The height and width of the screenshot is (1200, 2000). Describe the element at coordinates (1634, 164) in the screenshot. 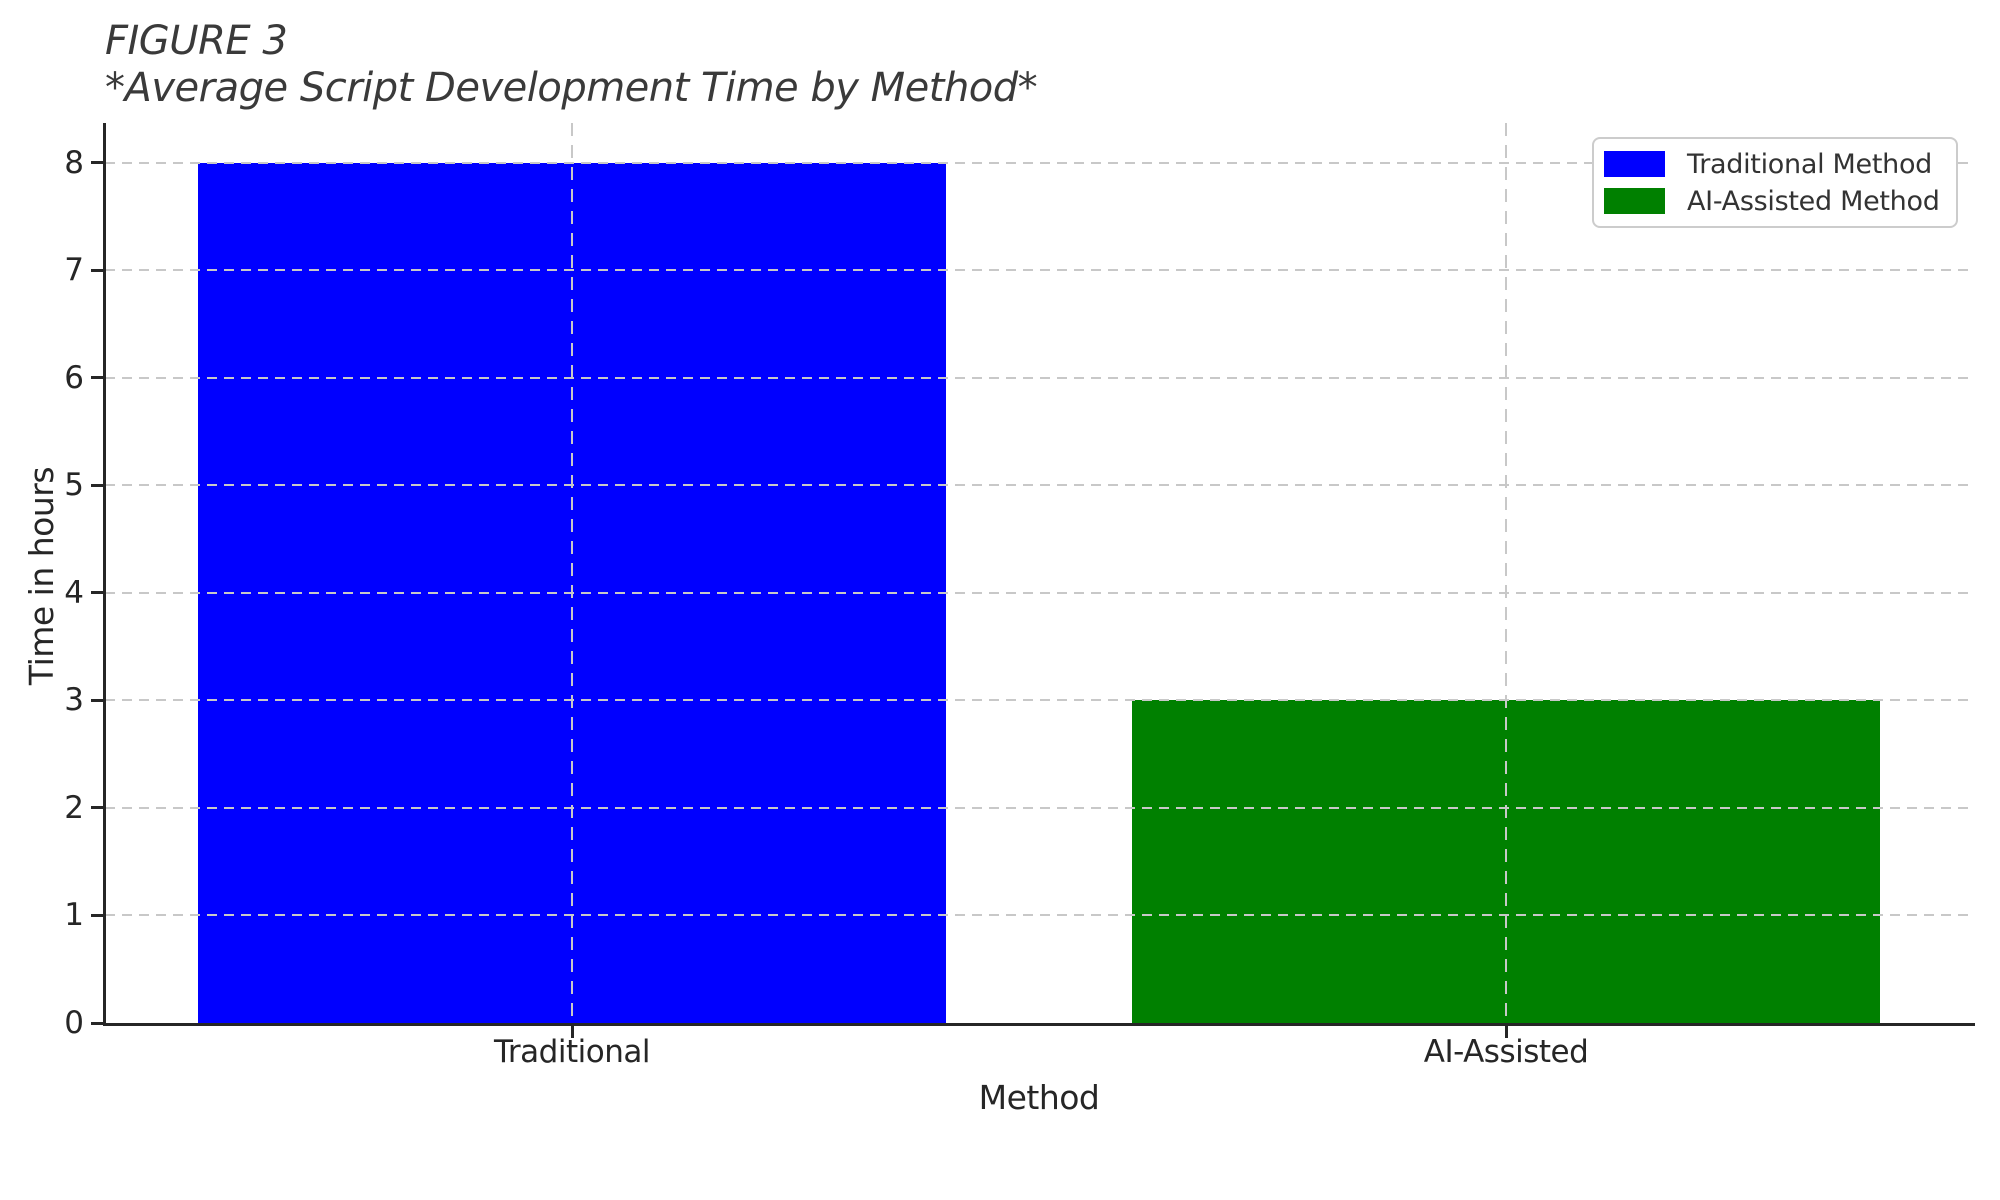

I see `legend-swatch-traditional` at that location.